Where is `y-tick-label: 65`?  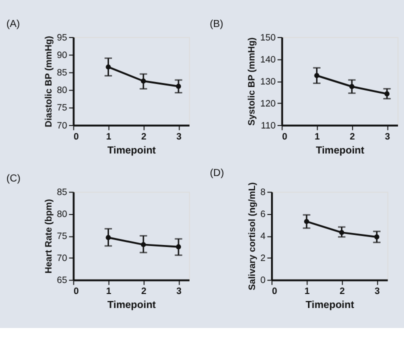 y-tick-label: 65 is located at coordinates (62, 280).